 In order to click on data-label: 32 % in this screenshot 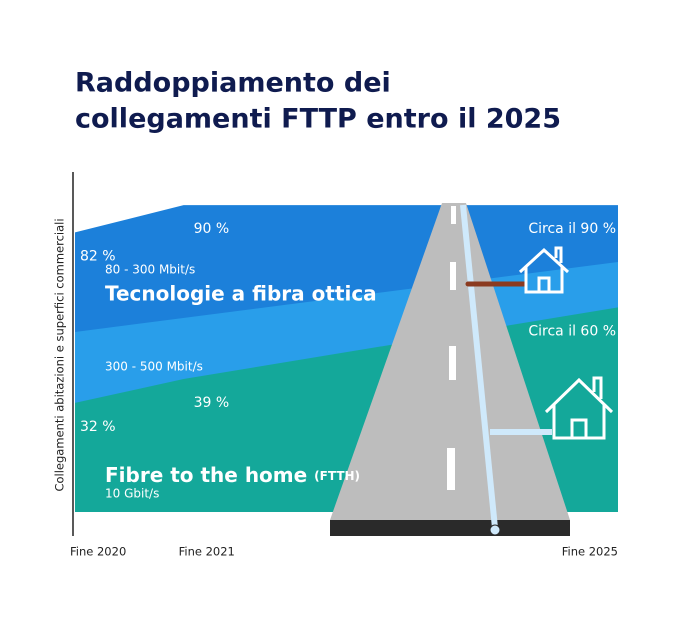, I will do `click(98, 427)`.